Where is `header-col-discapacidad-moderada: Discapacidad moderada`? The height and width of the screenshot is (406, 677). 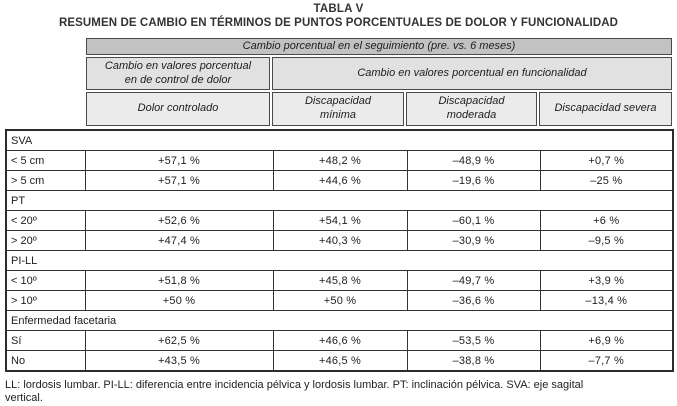
header-col-discapacidad-moderada: Discapacidad moderada is located at coordinates (471, 109).